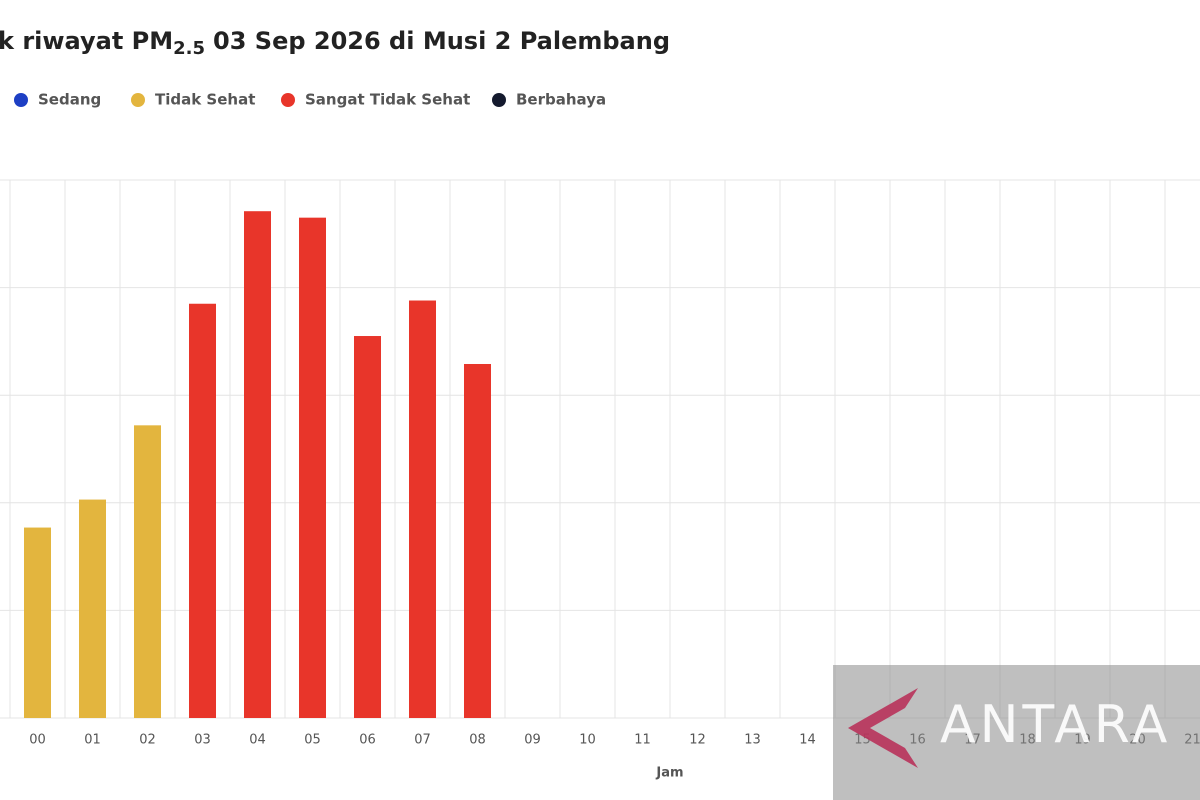 The height and width of the screenshot is (800, 1200). What do you see at coordinates (807, 740) in the screenshot?
I see `x-tick-label: 14` at bounding box center [807, 740].